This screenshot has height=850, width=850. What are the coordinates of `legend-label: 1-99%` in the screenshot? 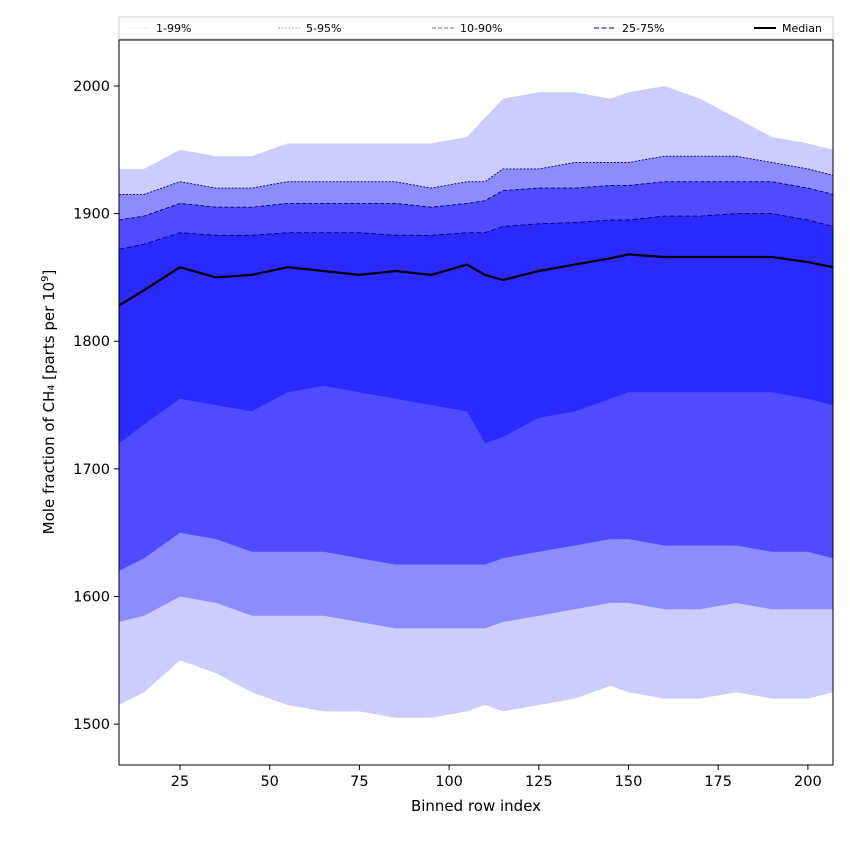 It's located at (173, 28).